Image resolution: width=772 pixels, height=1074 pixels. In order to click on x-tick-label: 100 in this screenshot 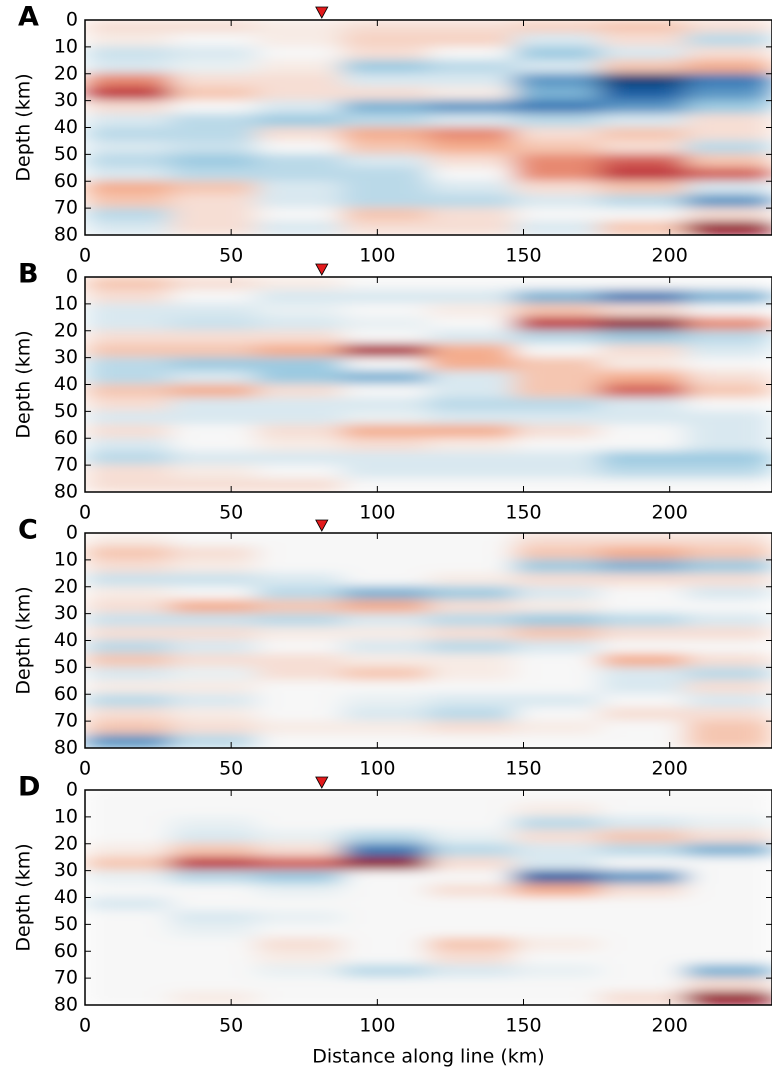, I will do `click(377, 513)`.